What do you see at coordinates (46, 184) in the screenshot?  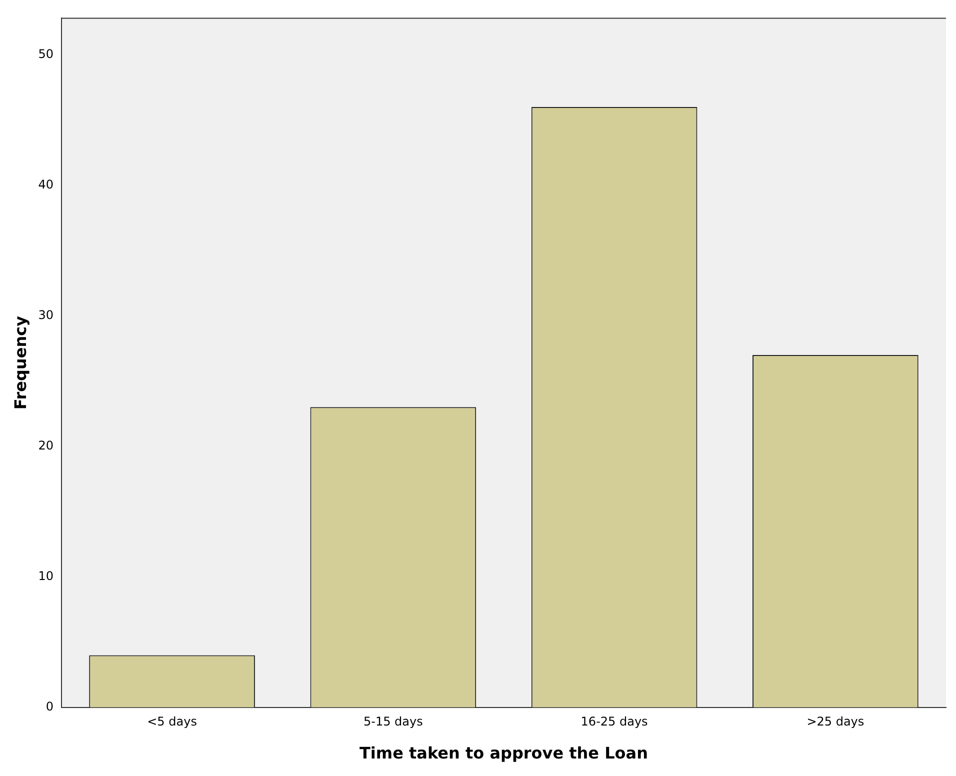 I see `y-tick-label: 40` at bounding box center [46, 184].